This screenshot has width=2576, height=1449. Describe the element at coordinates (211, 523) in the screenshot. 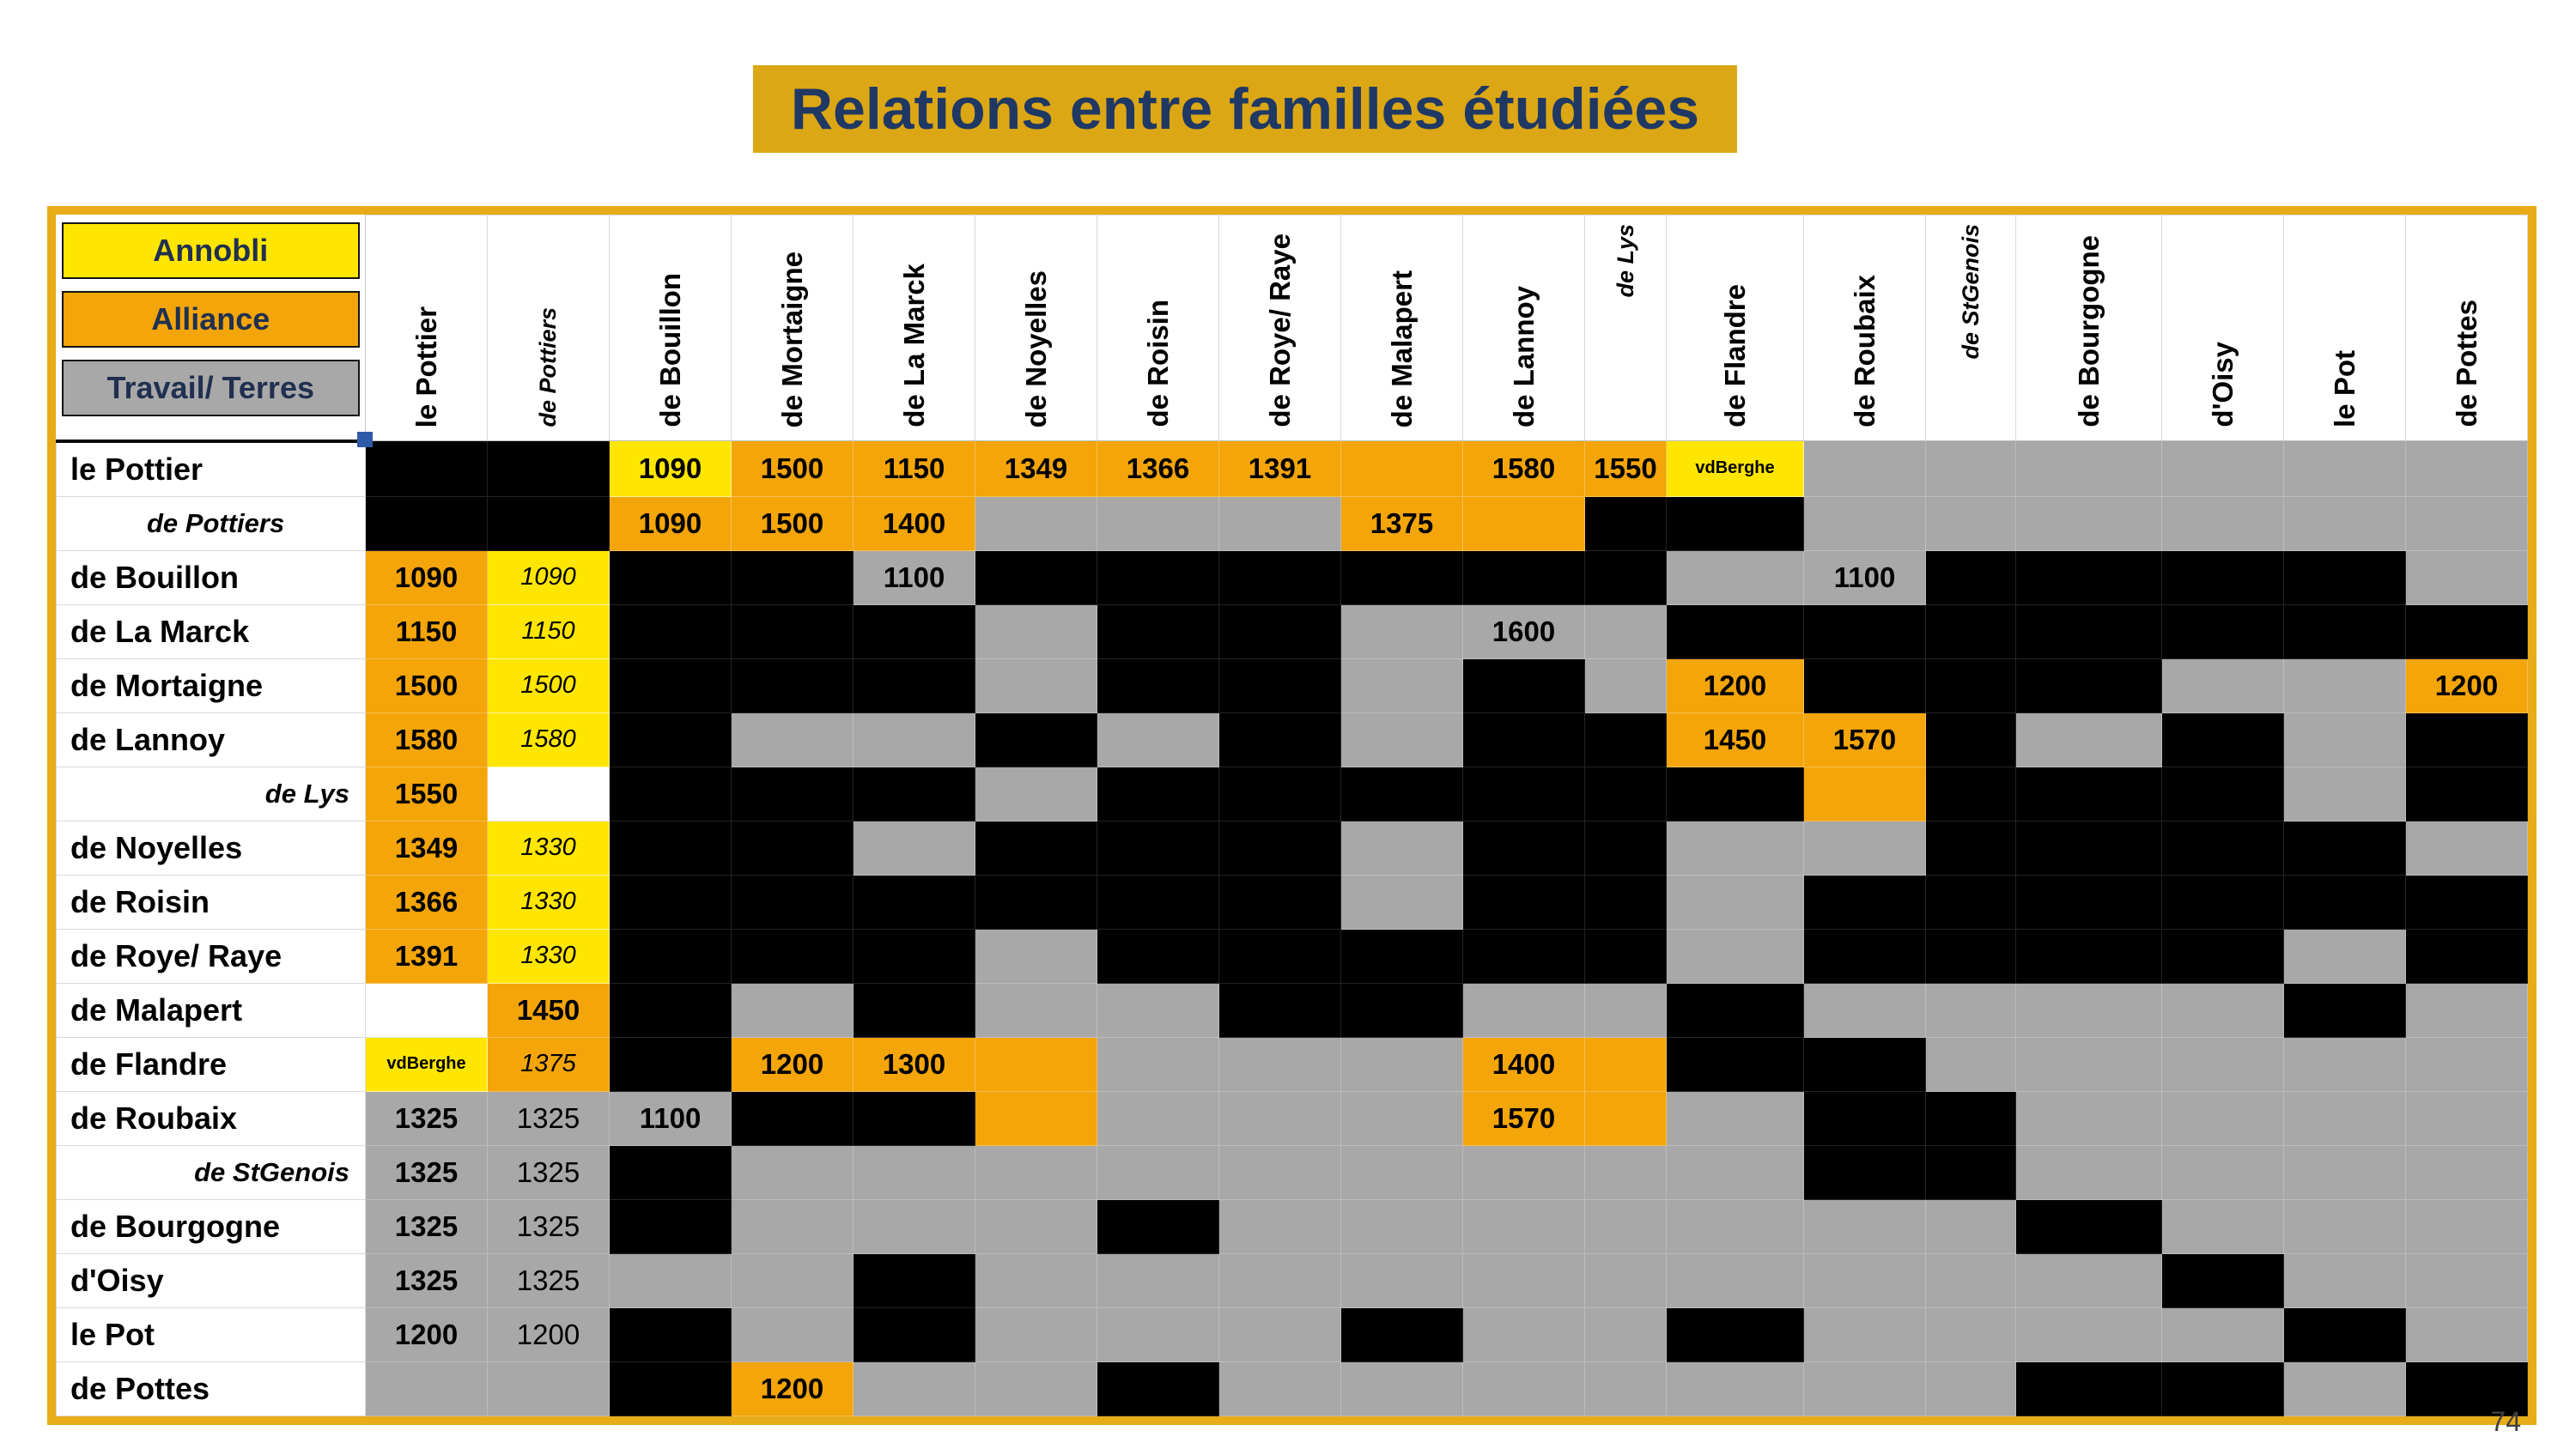

I see `row-header-de-pottiers: de Pottiers` at that location.